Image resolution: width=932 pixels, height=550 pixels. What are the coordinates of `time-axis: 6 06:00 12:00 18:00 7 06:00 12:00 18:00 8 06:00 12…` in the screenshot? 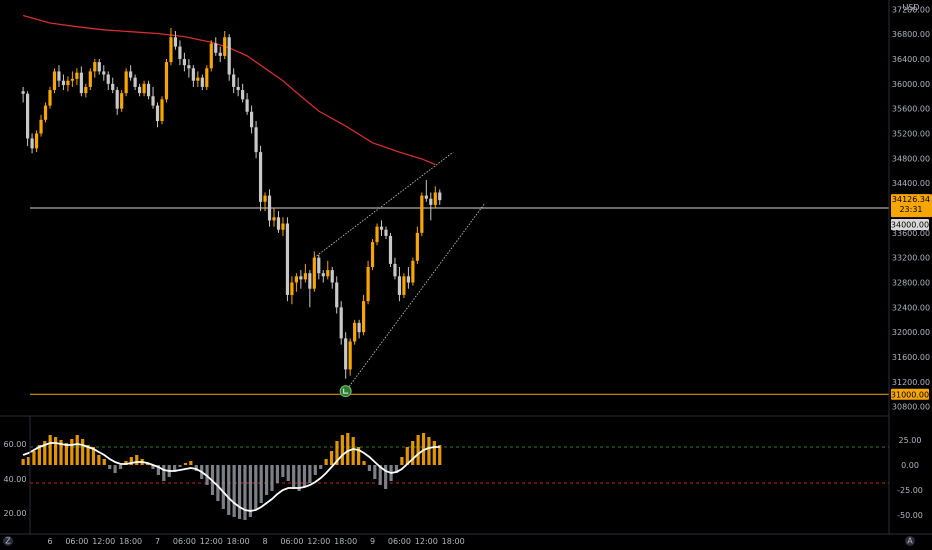 It's located at (255, 541).